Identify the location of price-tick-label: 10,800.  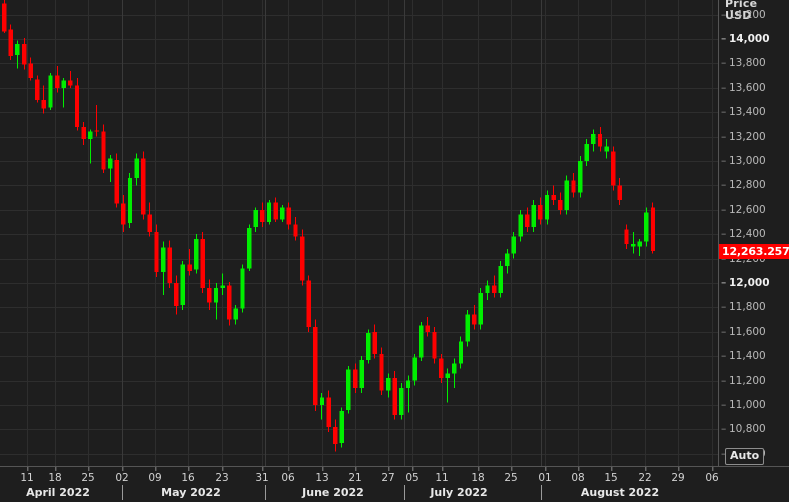
(747, 429).